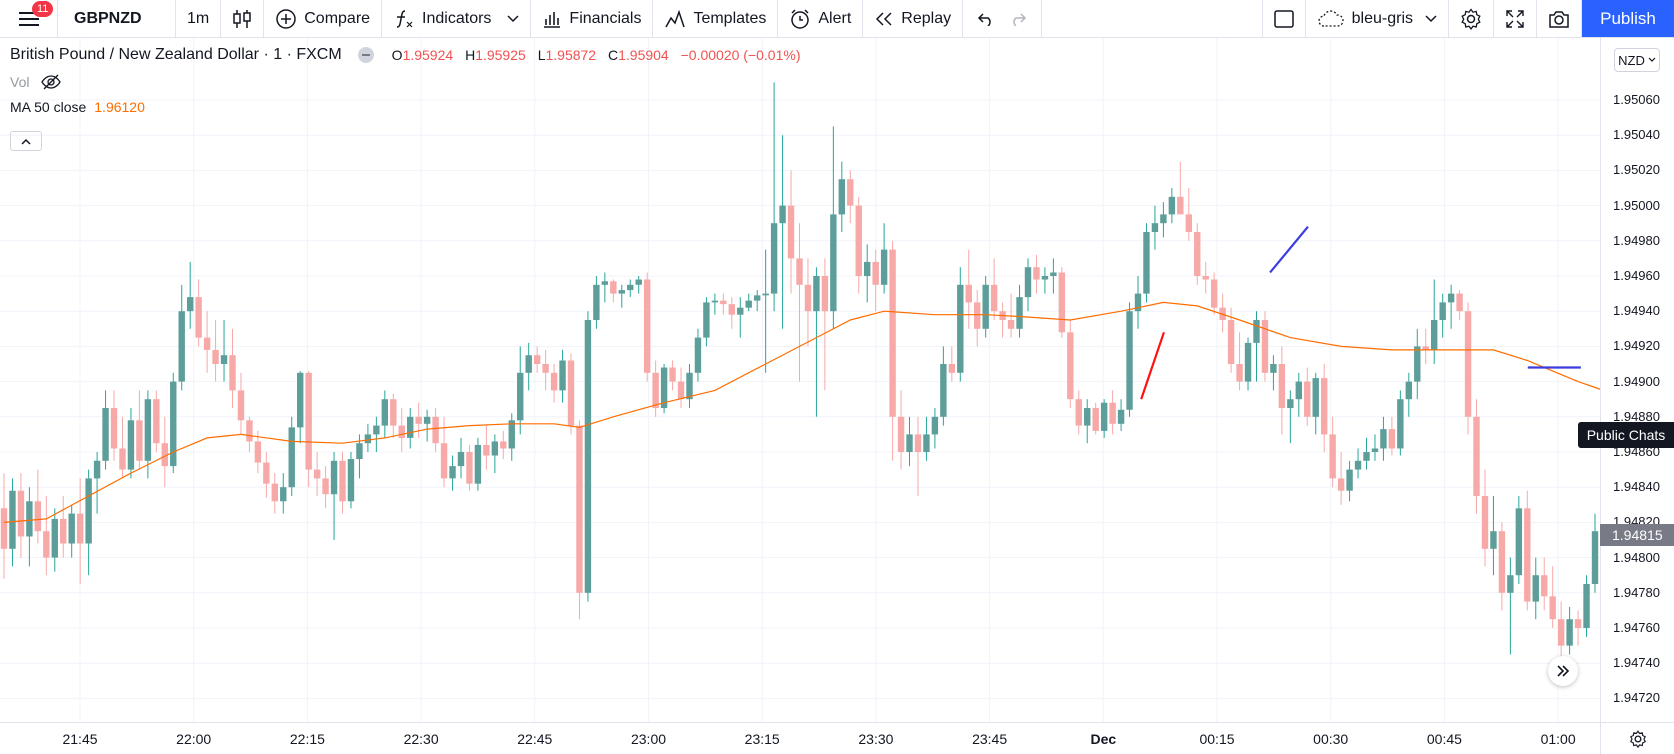 Image resolution: width=1674 pixels, height=754 pixels. What do you see at coordinates (1636, 205) in the screenshot?
I see `price-tick-label: 1.95000` at bounding box center [1636, 205].